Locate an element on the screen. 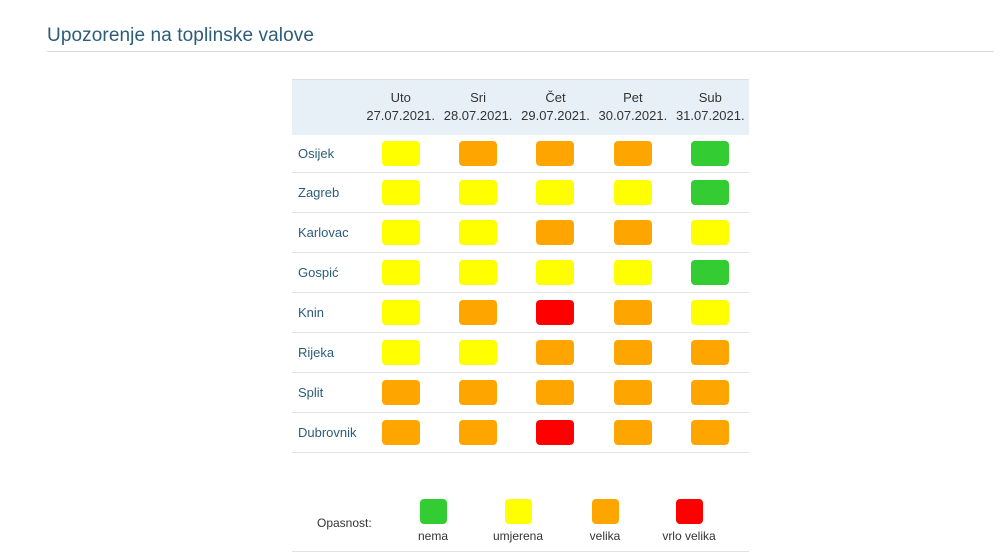 Image resolution: width=1000 pixels, height=554 pixels. legend-text: vrlo velika is located at coordinates (689, 536).